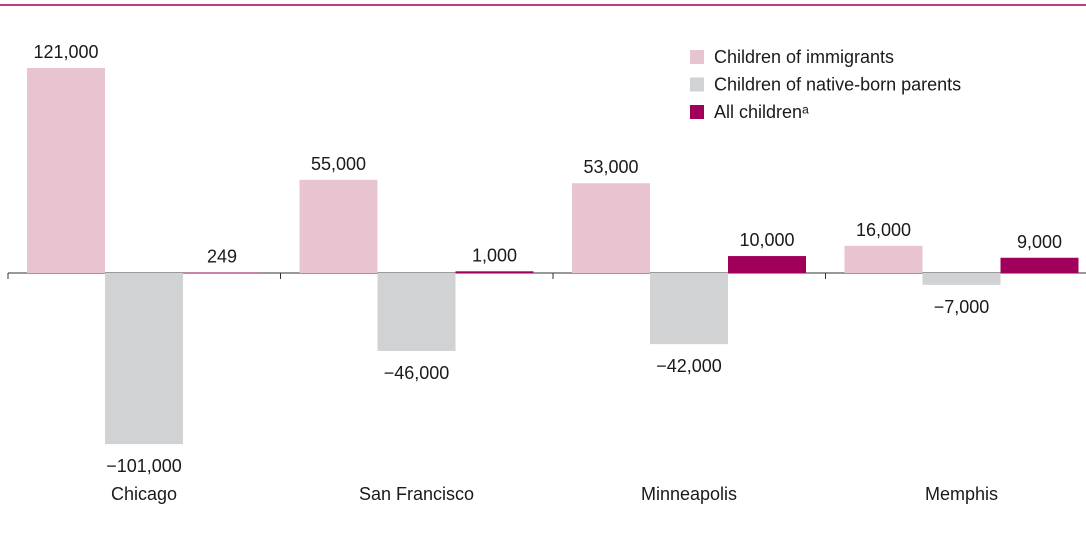  Describe the element at coordinates (804, 57) in the screenshot. I see `legend-label: Children of immigrants` at that location.